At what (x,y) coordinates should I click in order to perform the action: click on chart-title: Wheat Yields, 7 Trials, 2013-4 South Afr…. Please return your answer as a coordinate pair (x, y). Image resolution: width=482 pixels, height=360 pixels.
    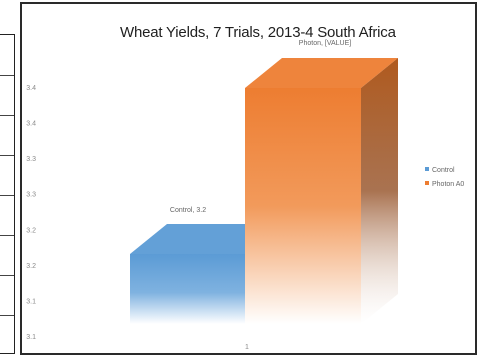
    Looking at the image, I should click on (258, 32).